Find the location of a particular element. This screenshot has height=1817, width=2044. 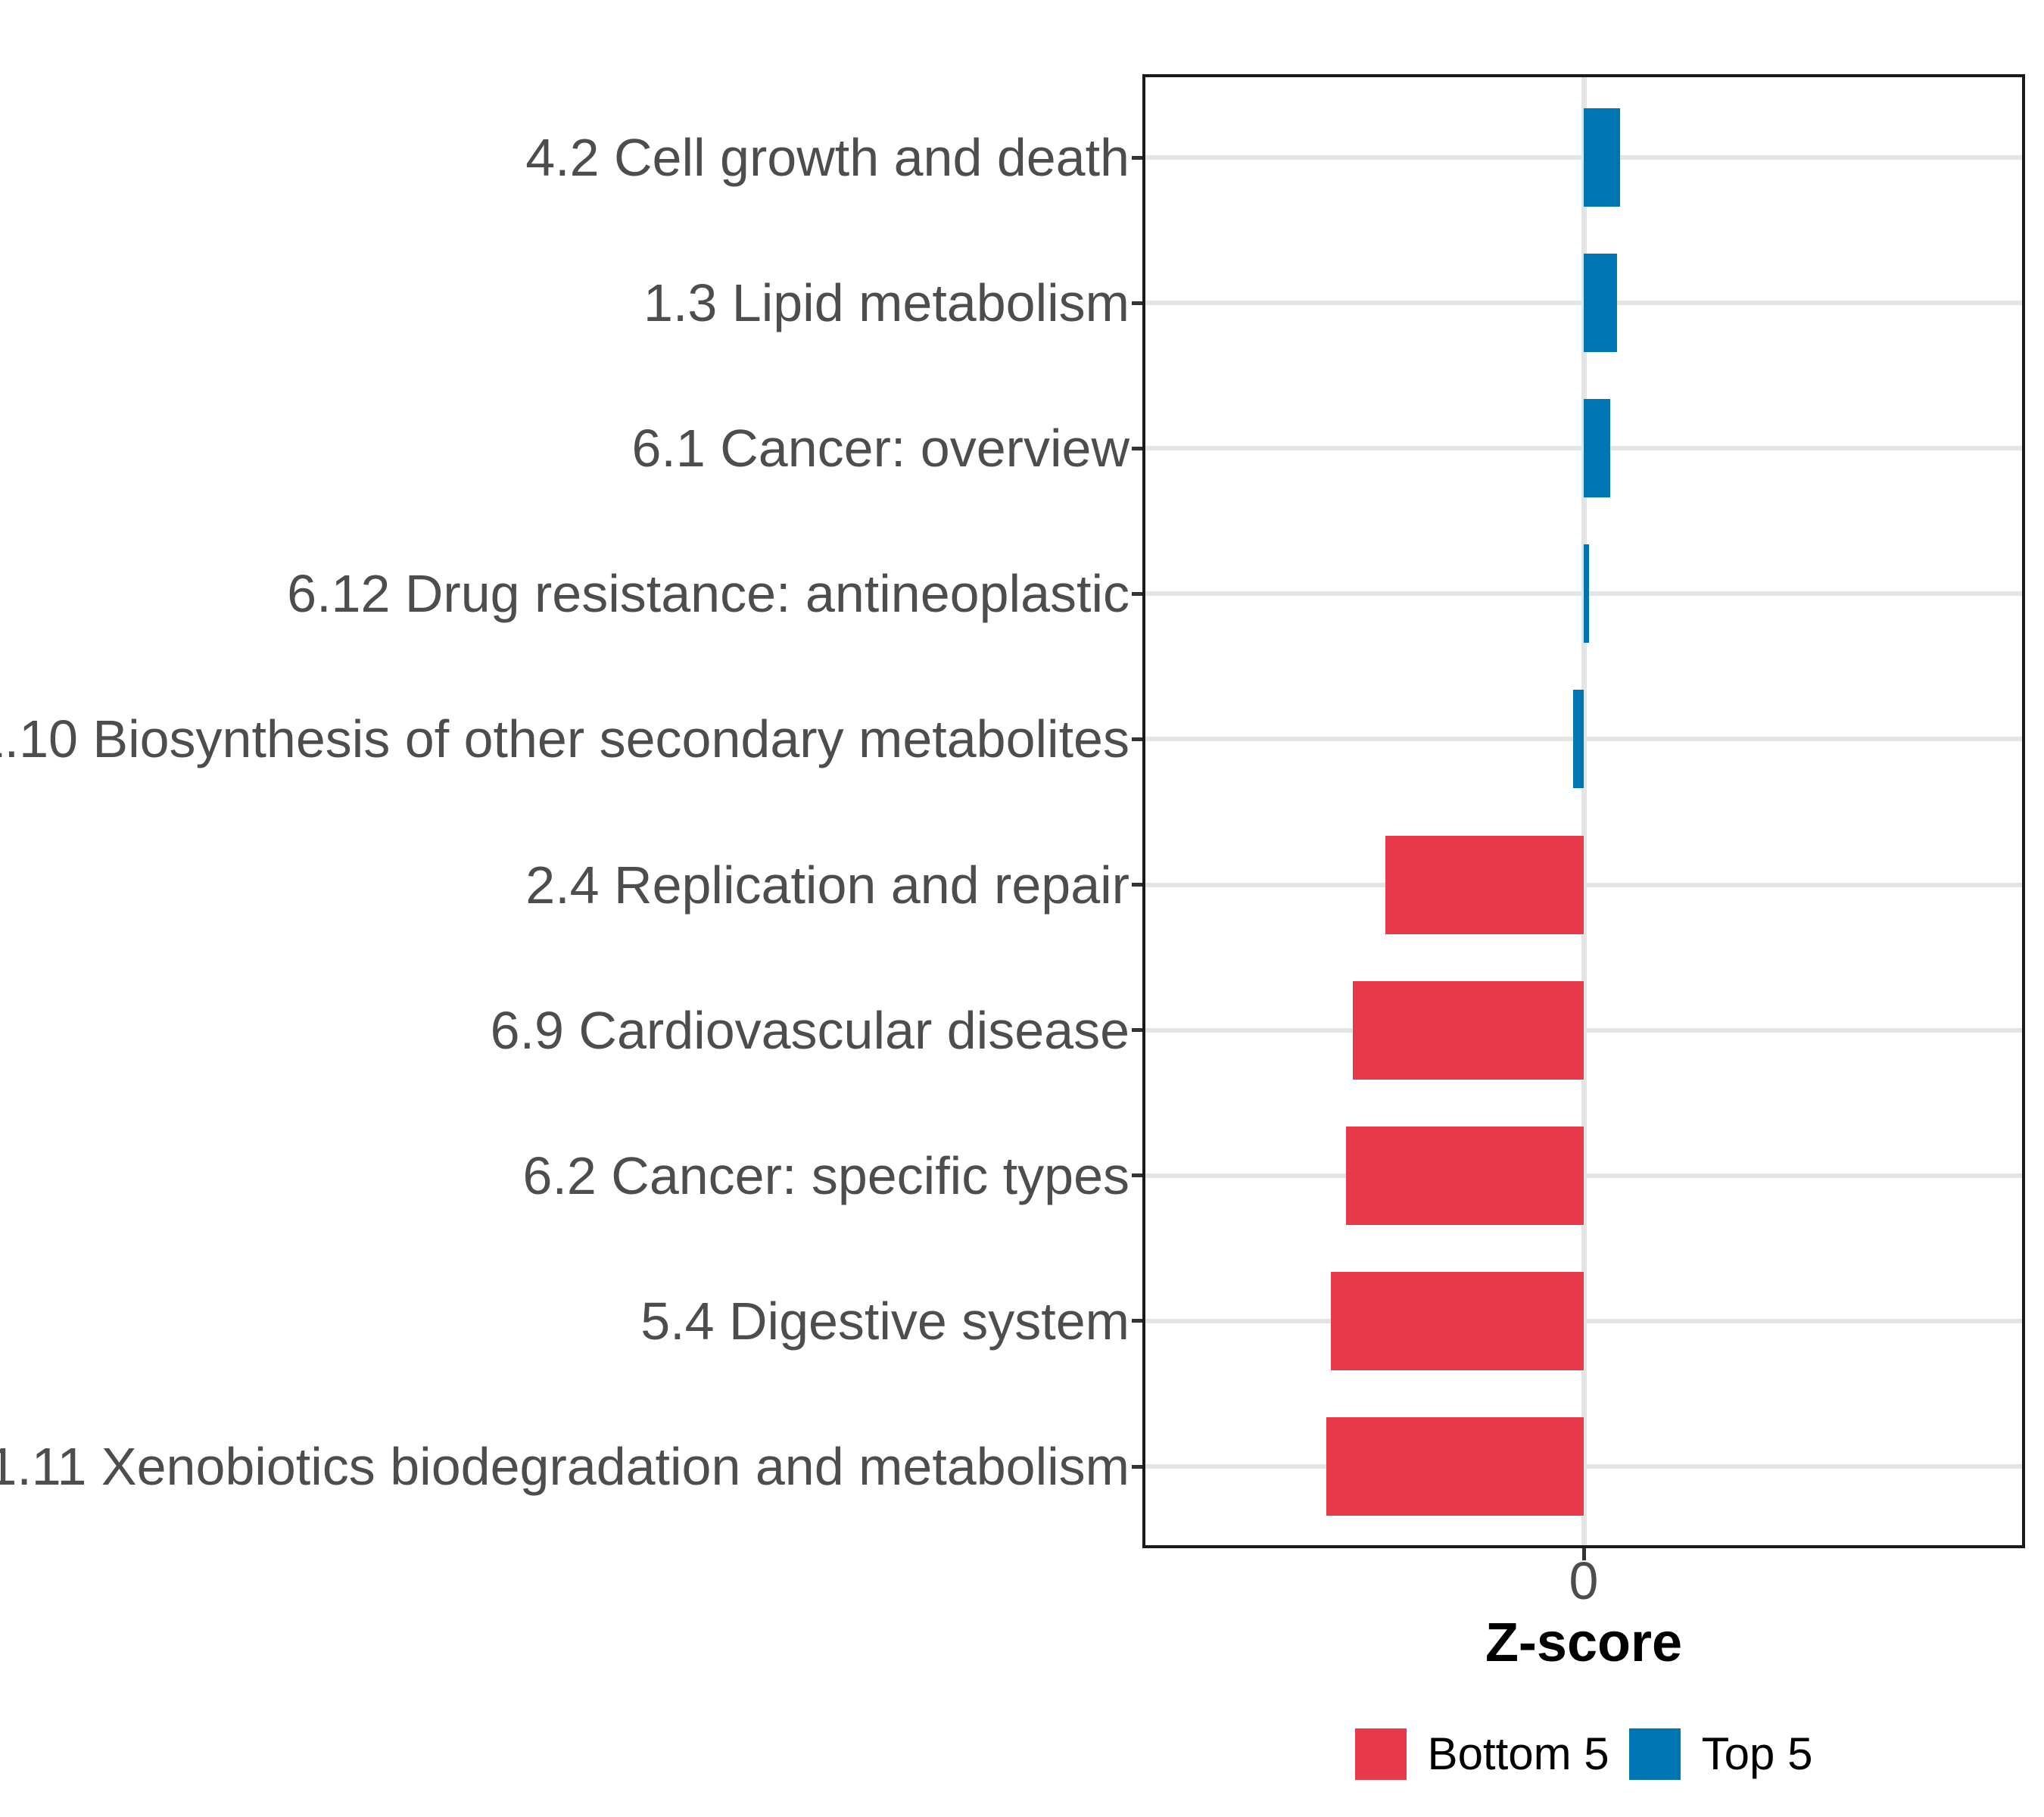

x-axis-zero-tick-label: 0 is located at coordinates (1584, 1580).